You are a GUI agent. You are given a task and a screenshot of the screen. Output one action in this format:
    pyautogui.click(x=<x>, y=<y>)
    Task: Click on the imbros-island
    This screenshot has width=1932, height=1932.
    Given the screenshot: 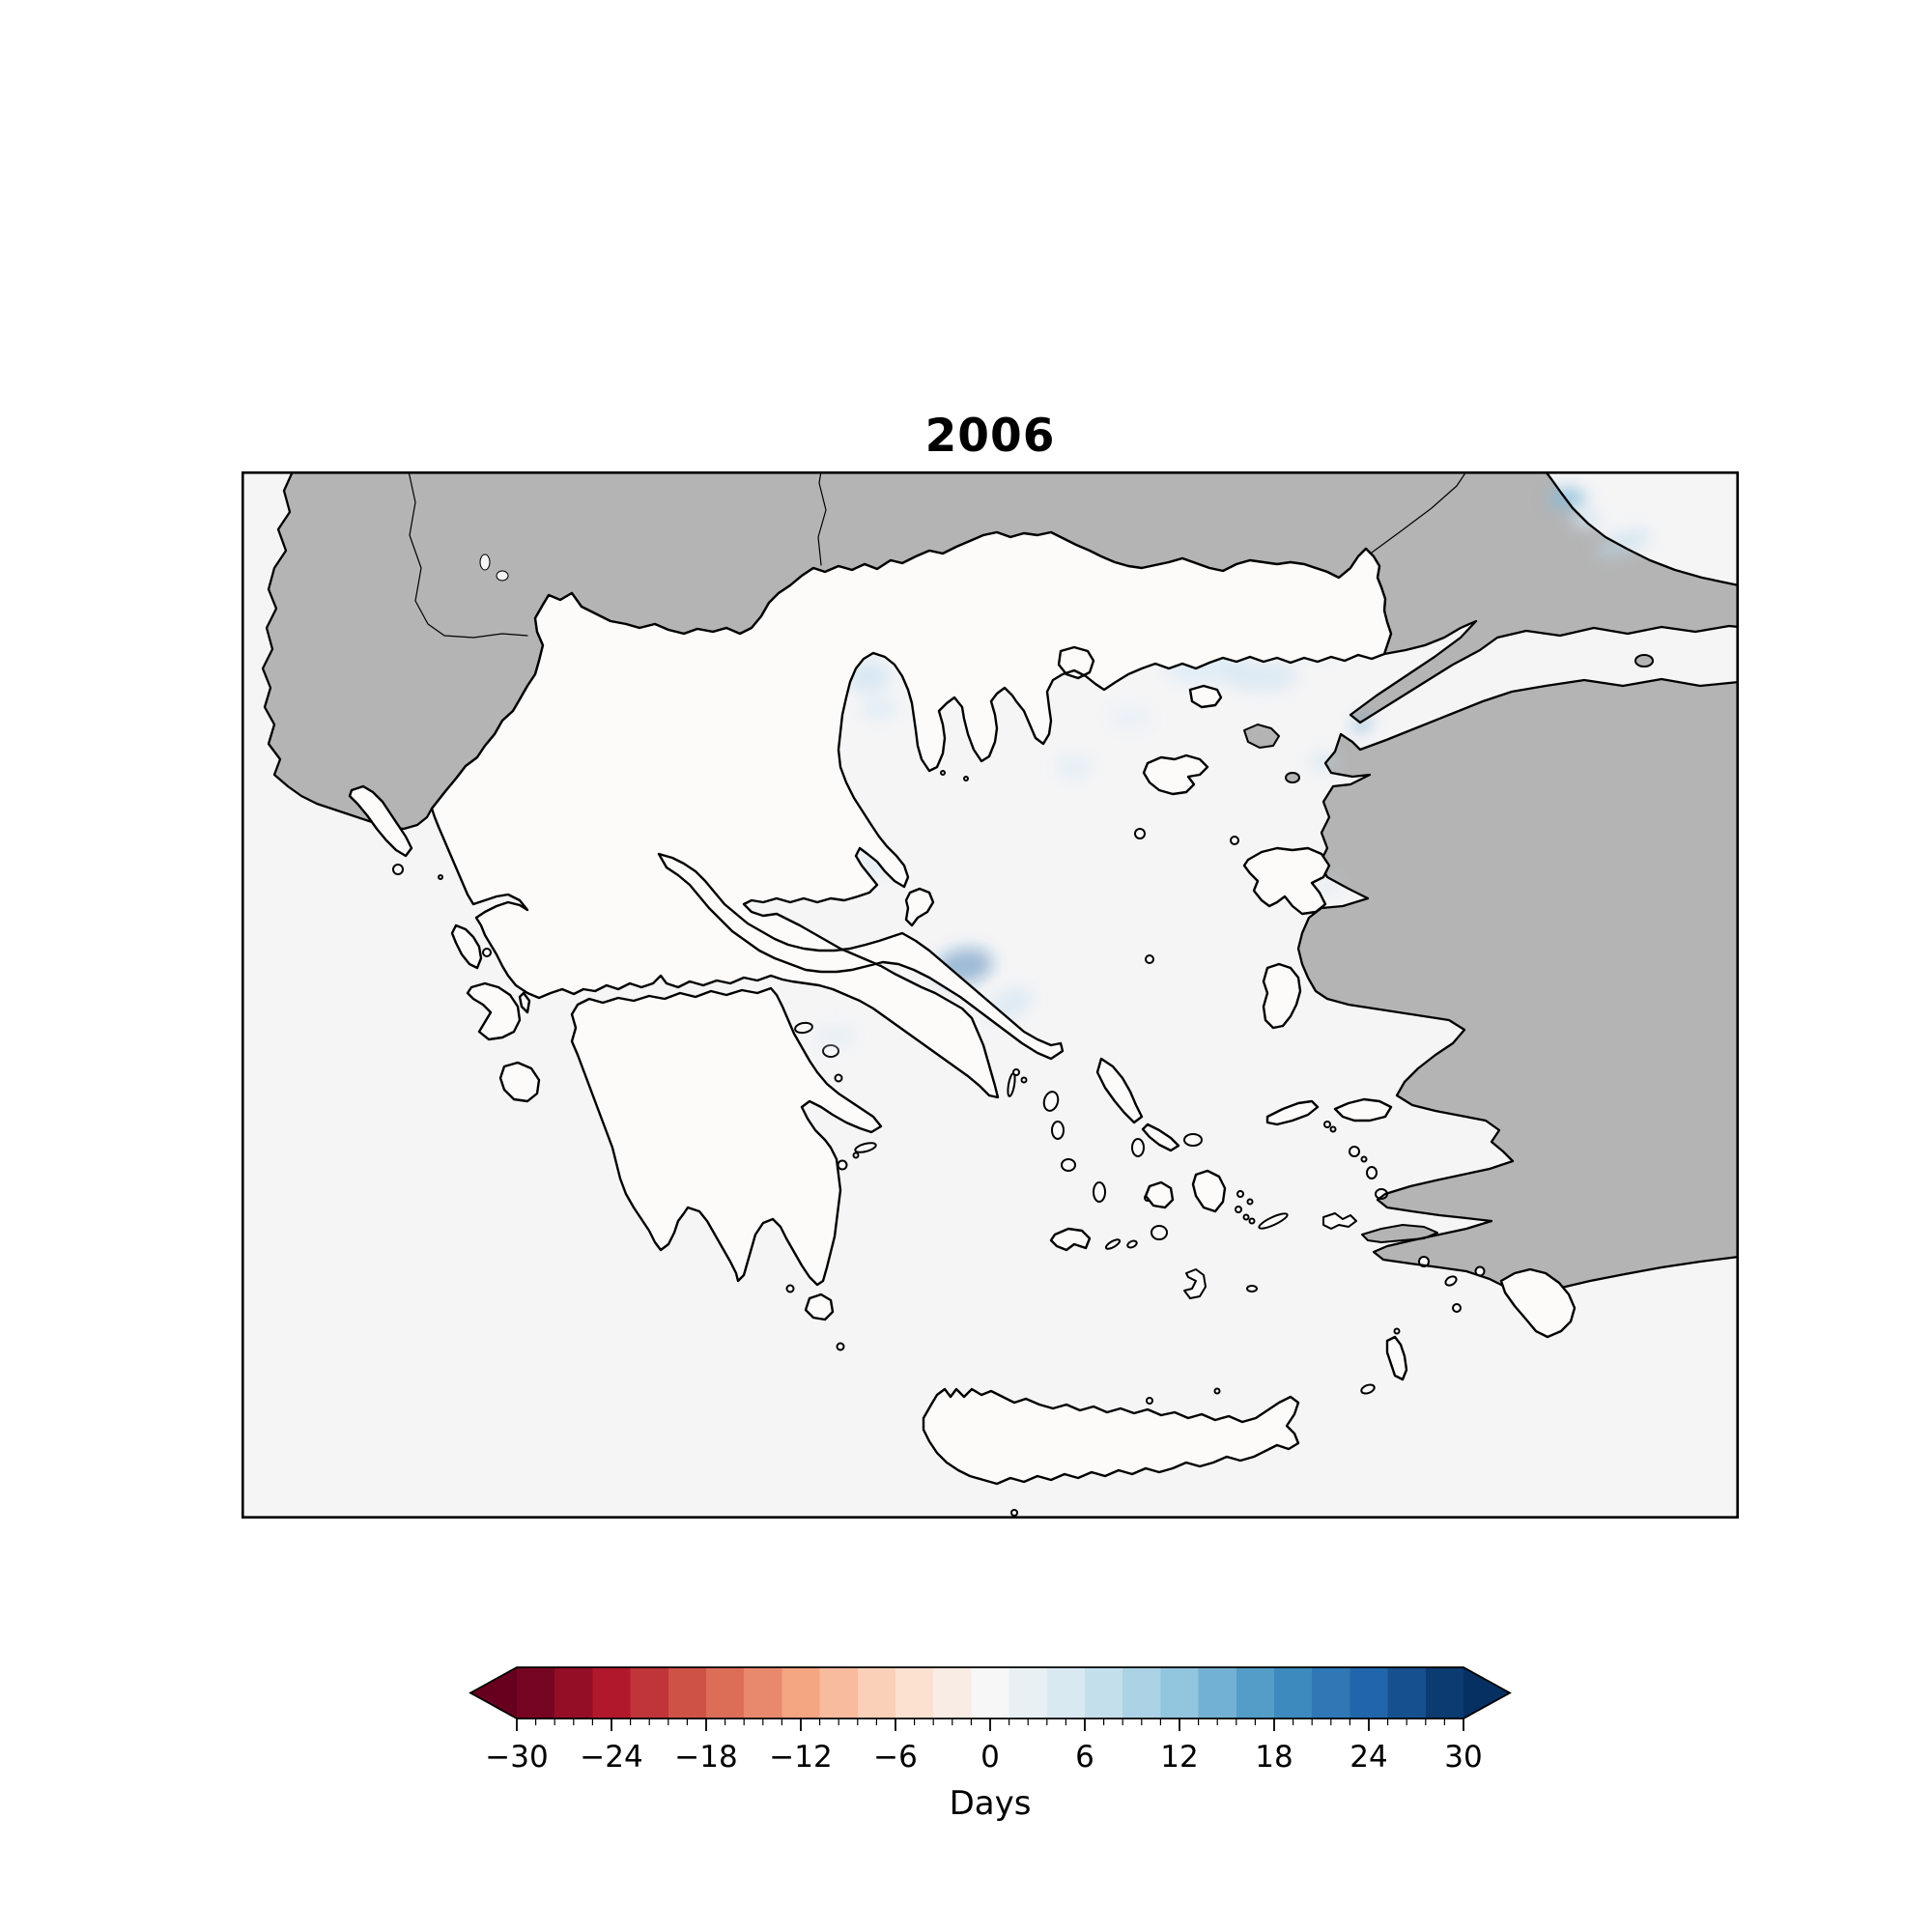 What is the action you would take?
    pyautogui.click(x=1261, y=736)
    